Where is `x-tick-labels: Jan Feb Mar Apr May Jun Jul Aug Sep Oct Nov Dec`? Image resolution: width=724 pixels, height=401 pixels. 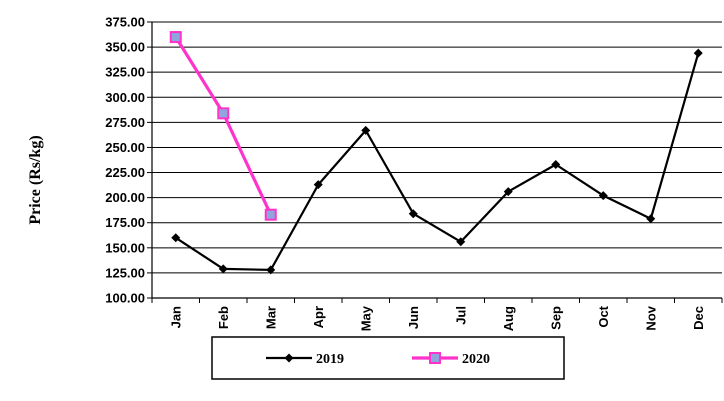
x-tick-labels: Jan Feb Mar Apr May Jun Jul Aug Sep Oct Nov Dec is located at coordinates (437, 318).